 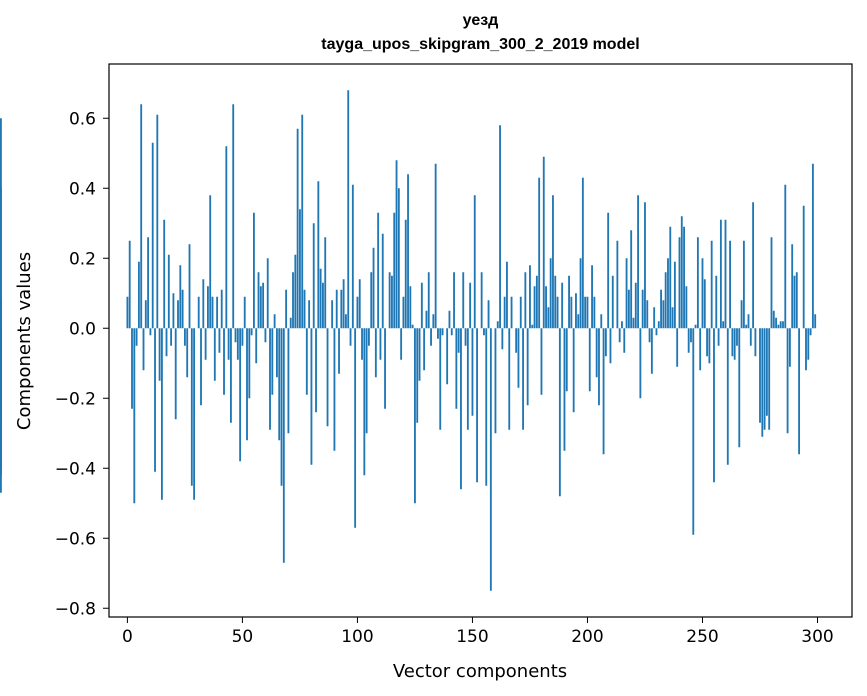 I want to click on chart-subtitle: tayga_upos_skipgram_300_2_2019 model, so click(x=480, y=44).